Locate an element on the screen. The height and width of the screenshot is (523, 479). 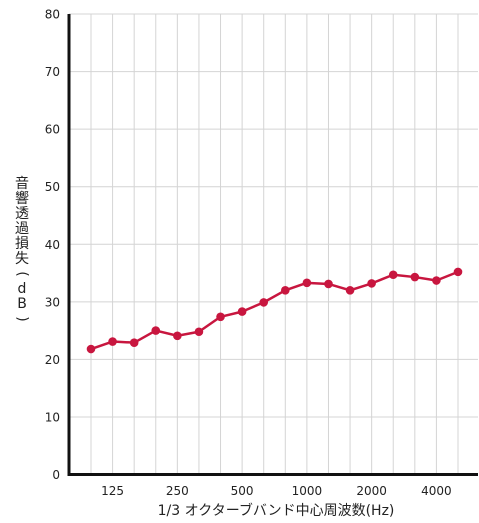
y-axis-label-char: 損 is located at coordinates (22, 244).